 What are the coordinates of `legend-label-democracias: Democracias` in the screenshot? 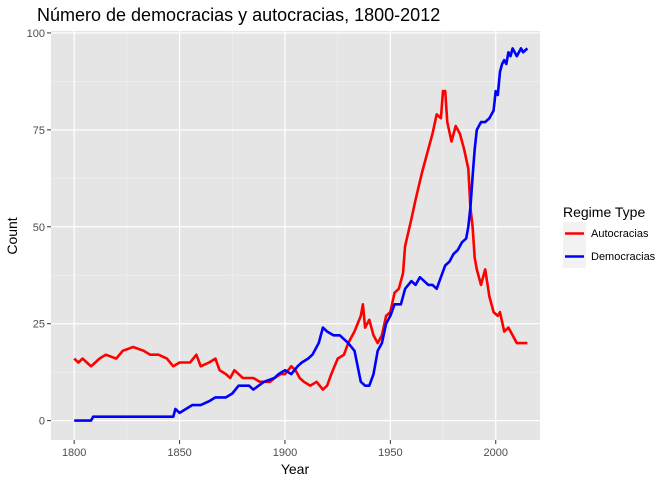 It's located at (623, 257).